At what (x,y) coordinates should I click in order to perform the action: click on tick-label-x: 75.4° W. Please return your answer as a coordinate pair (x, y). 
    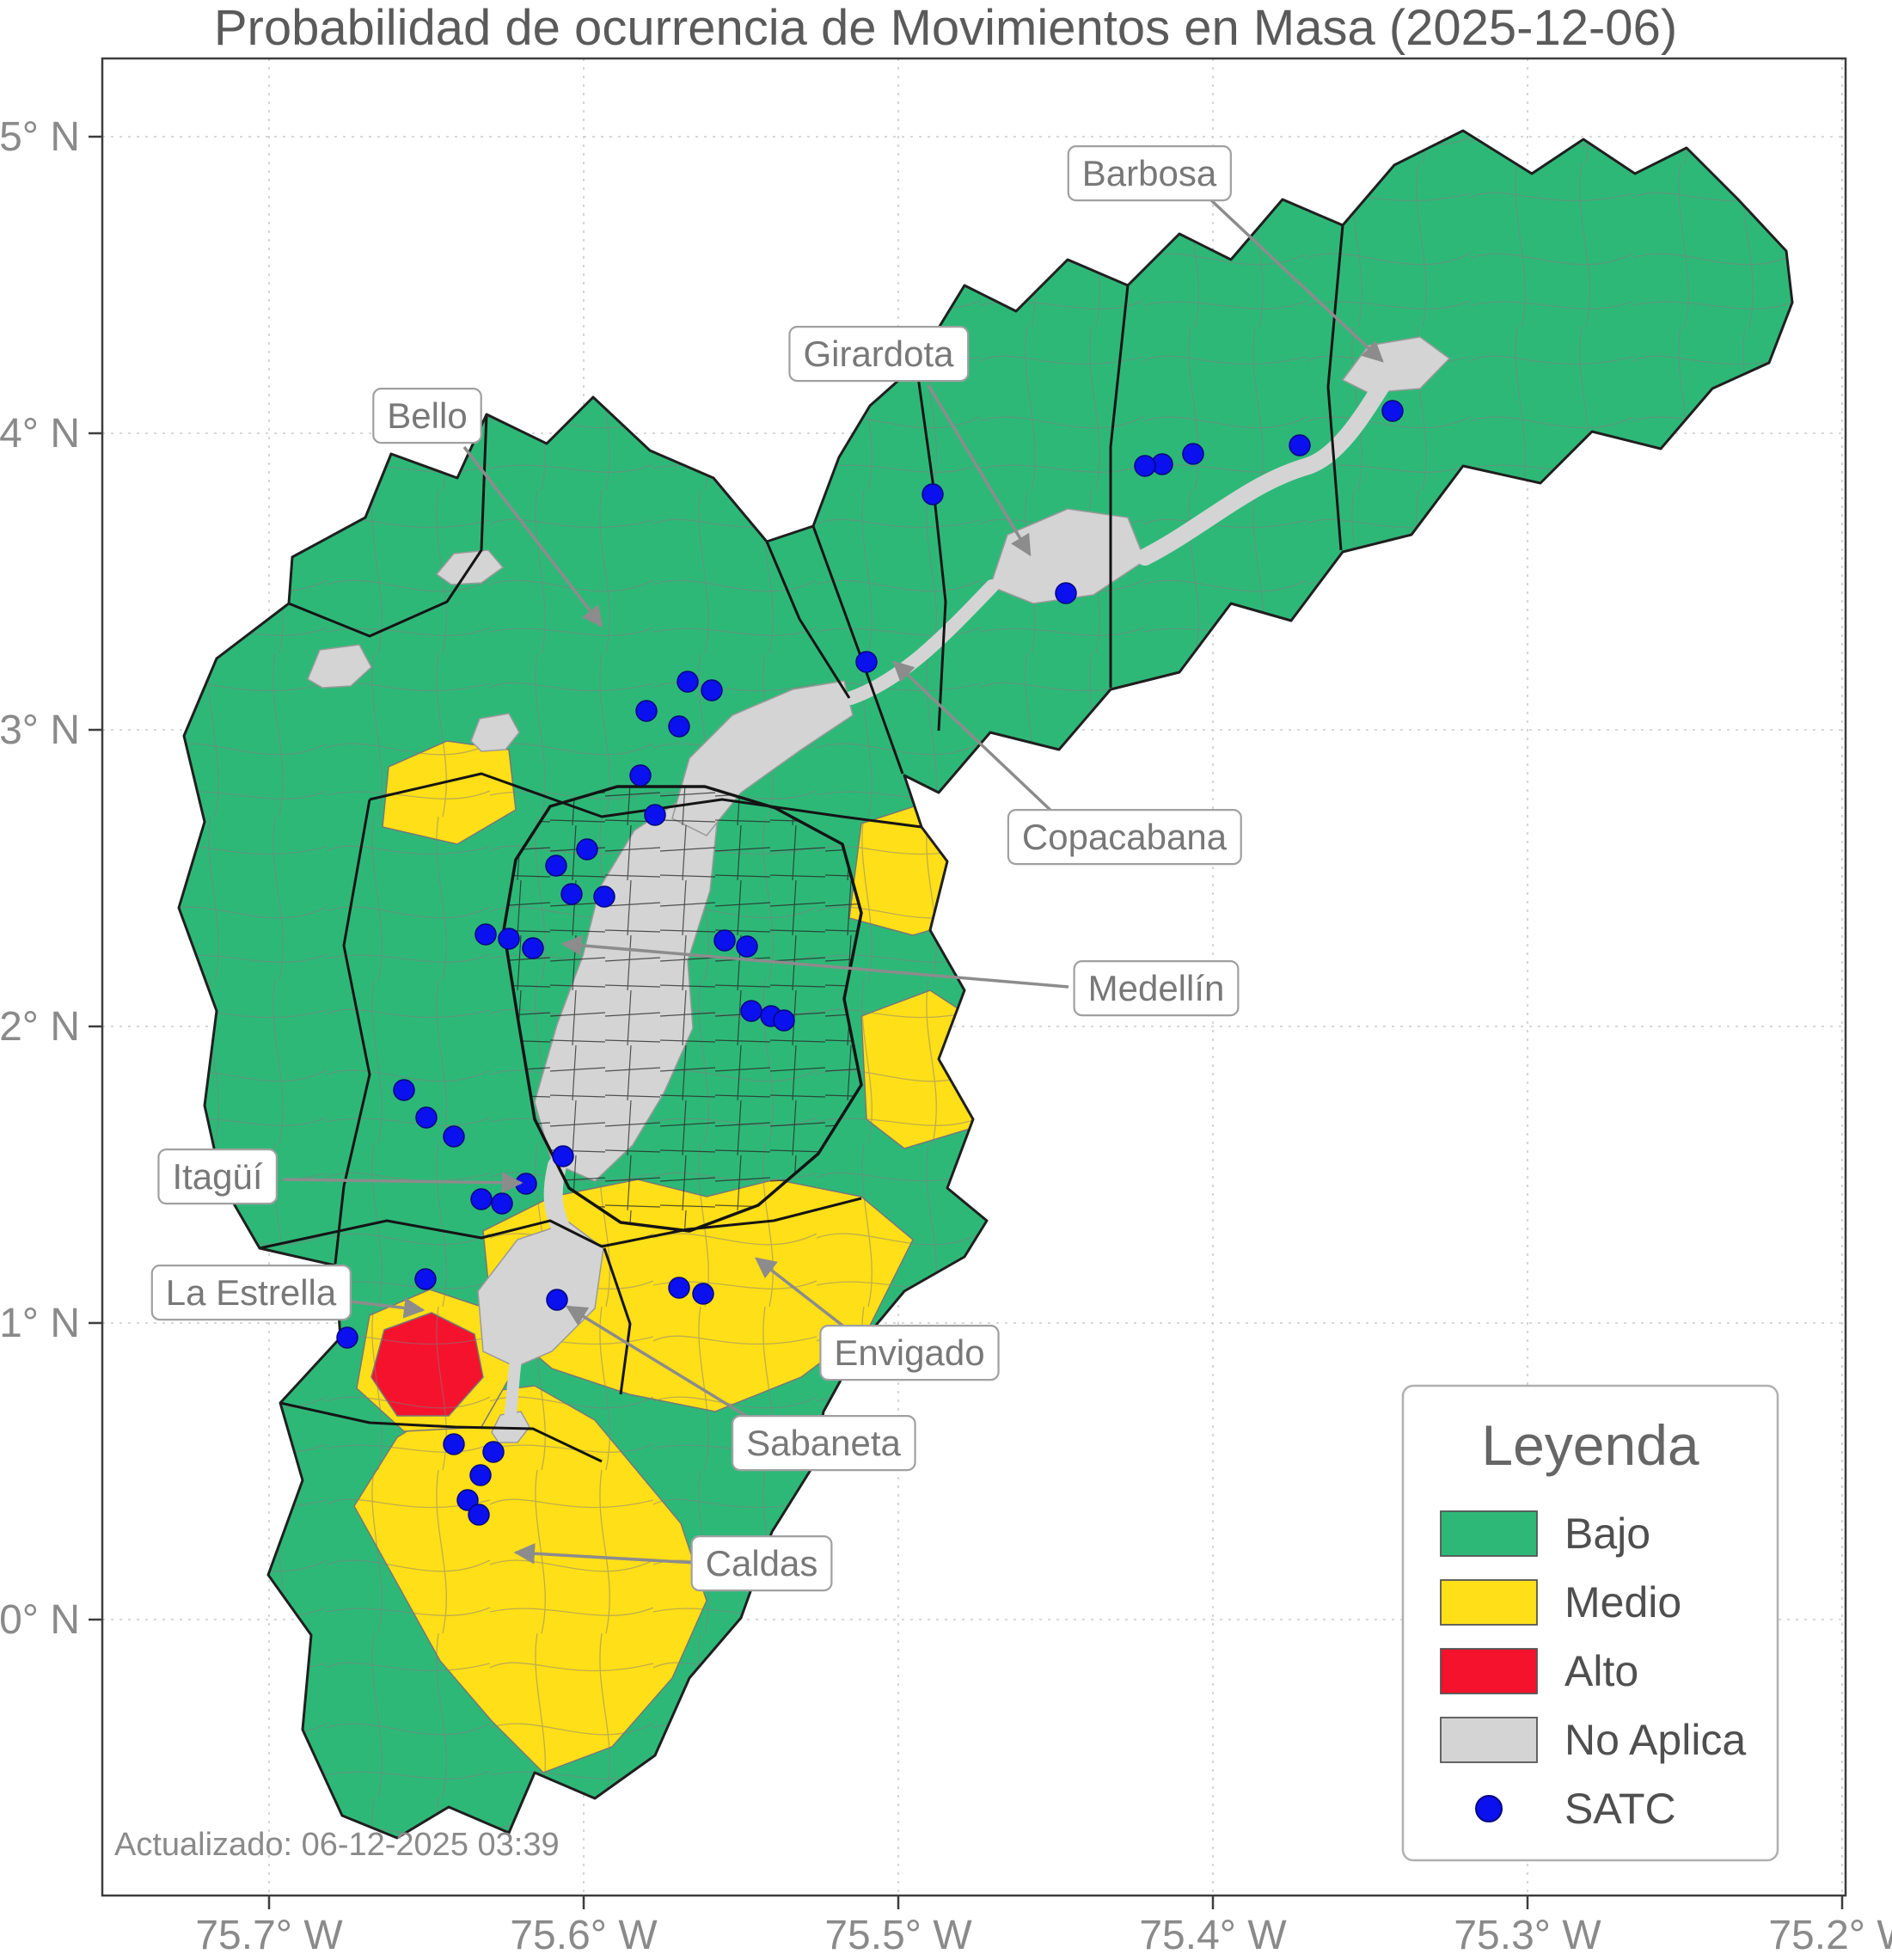
    Looking at the image, I should click on (1213, 1935).